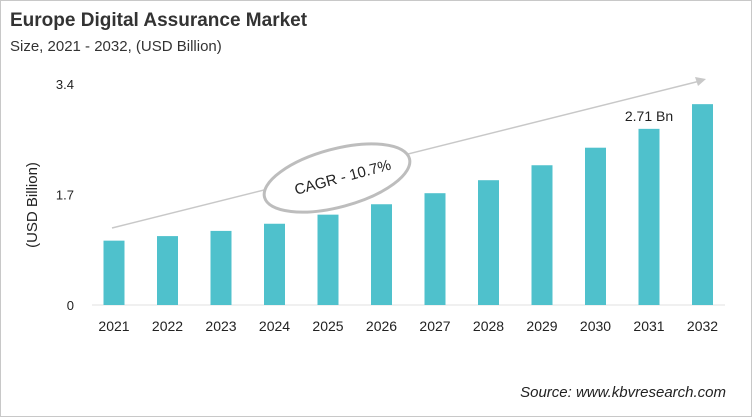  Describe the element at coordinates (488, 326) in the screenshot. I see `x-tick-label: 2028` at that location.